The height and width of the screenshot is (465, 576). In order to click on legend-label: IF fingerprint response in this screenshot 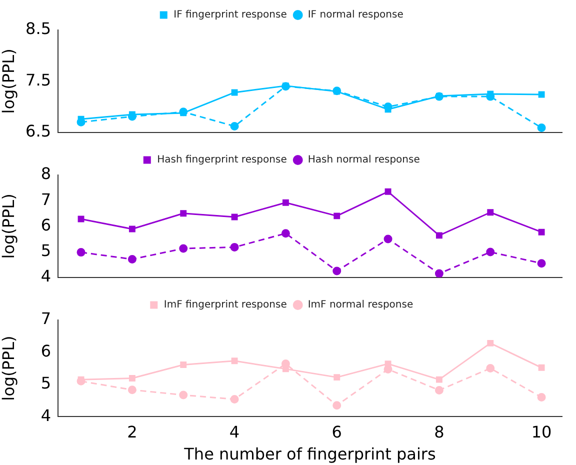, I will do `click(230, 15)`.